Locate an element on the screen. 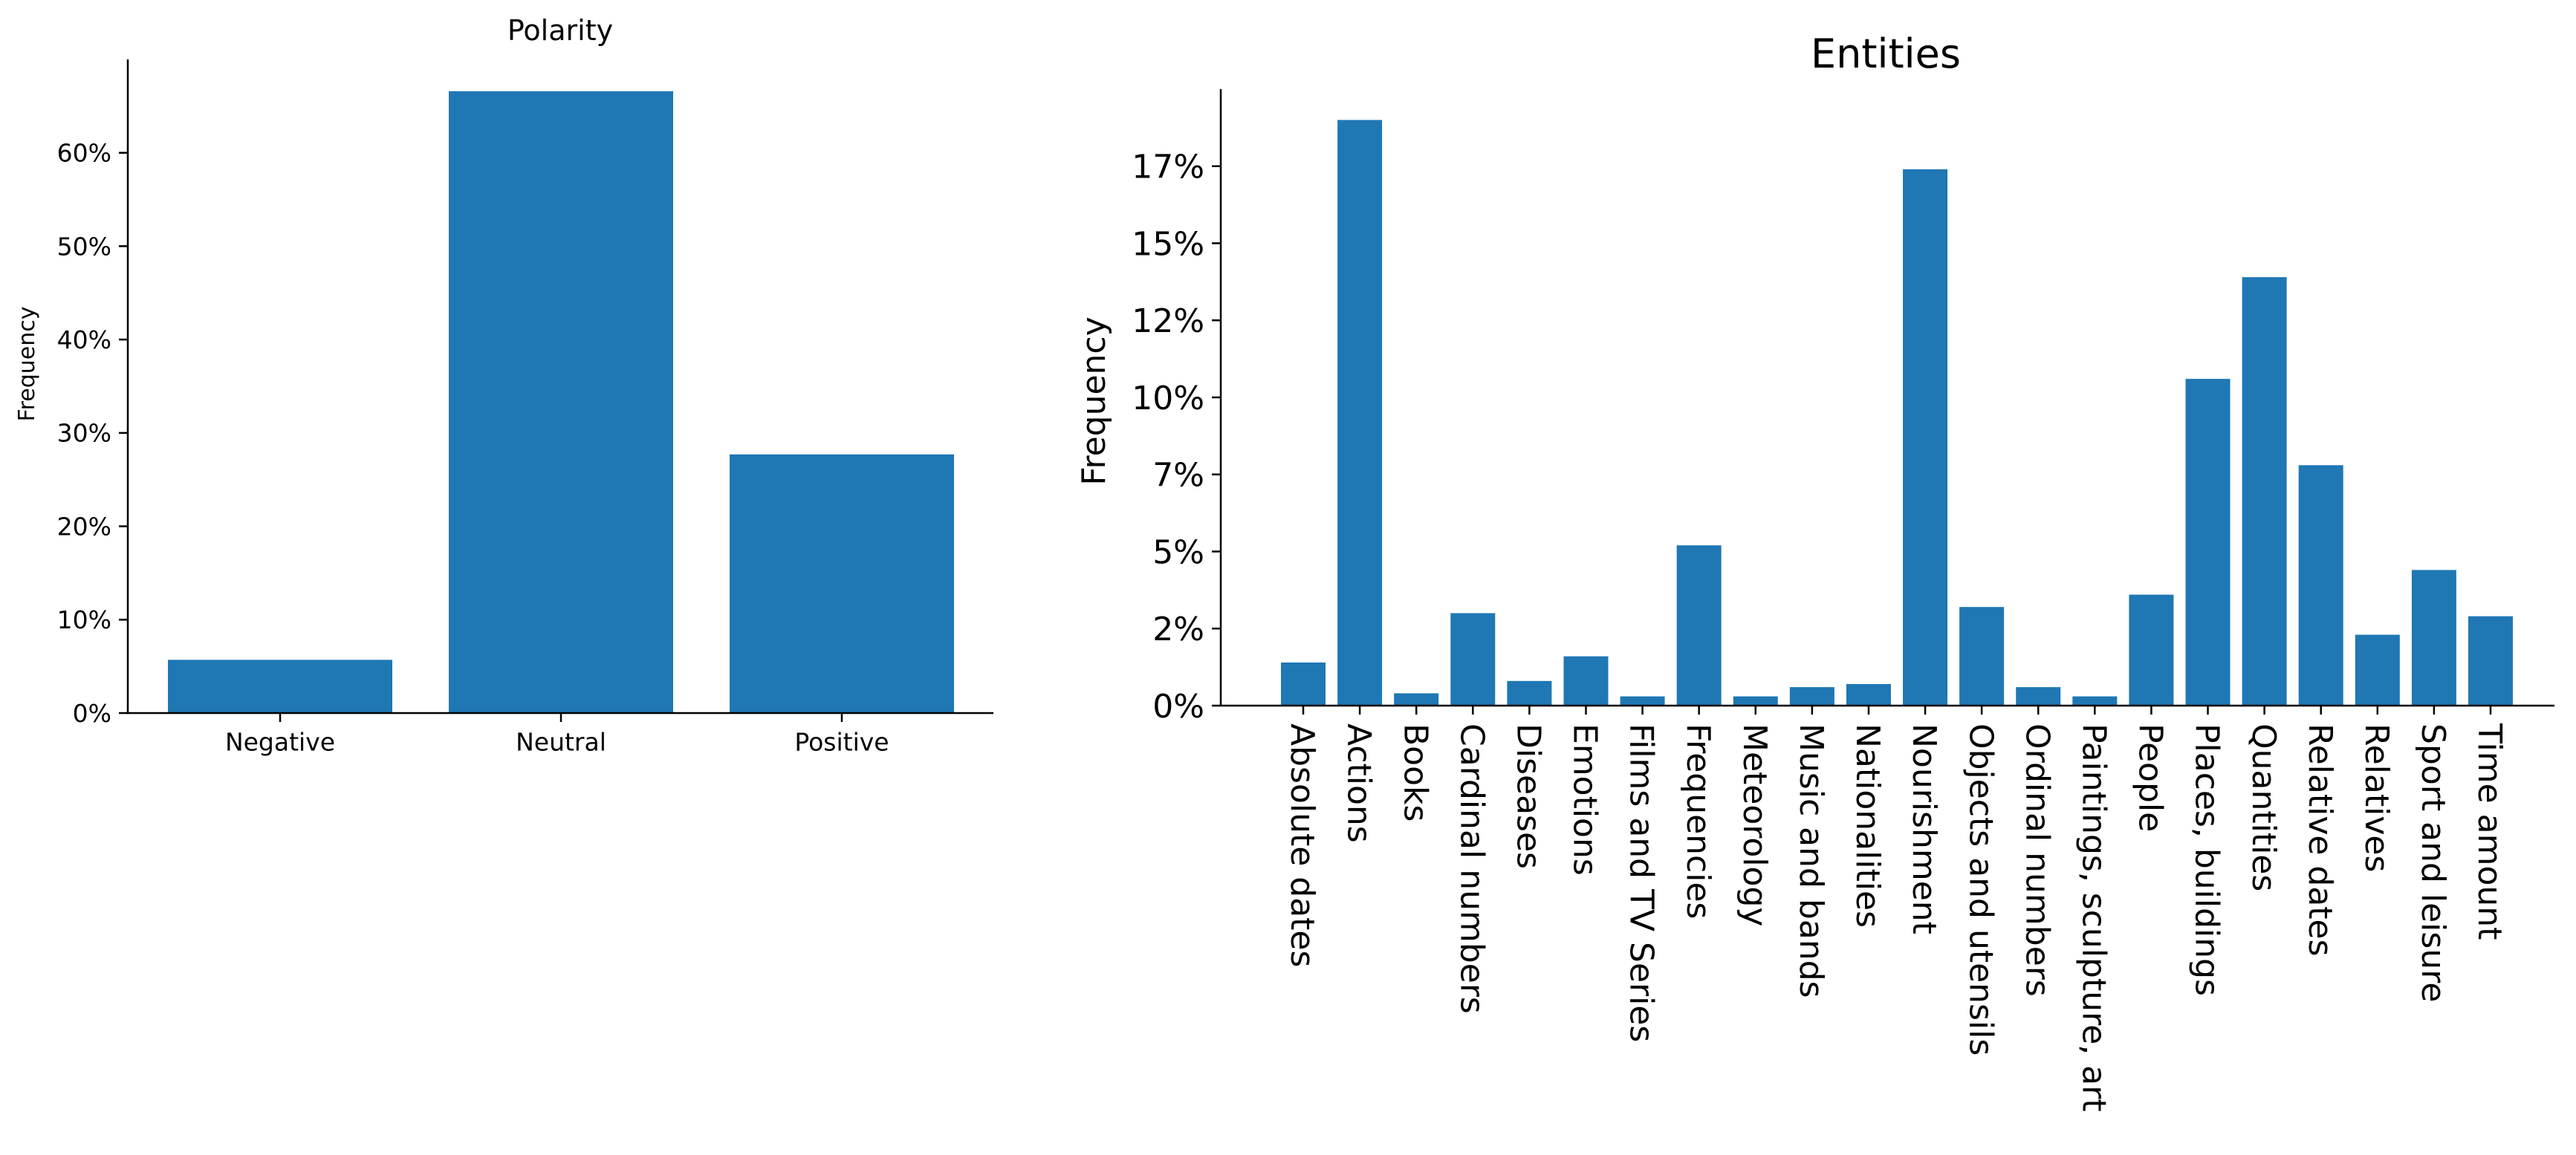  y-tick-label: 12% is located at coordinates (1168, 321).